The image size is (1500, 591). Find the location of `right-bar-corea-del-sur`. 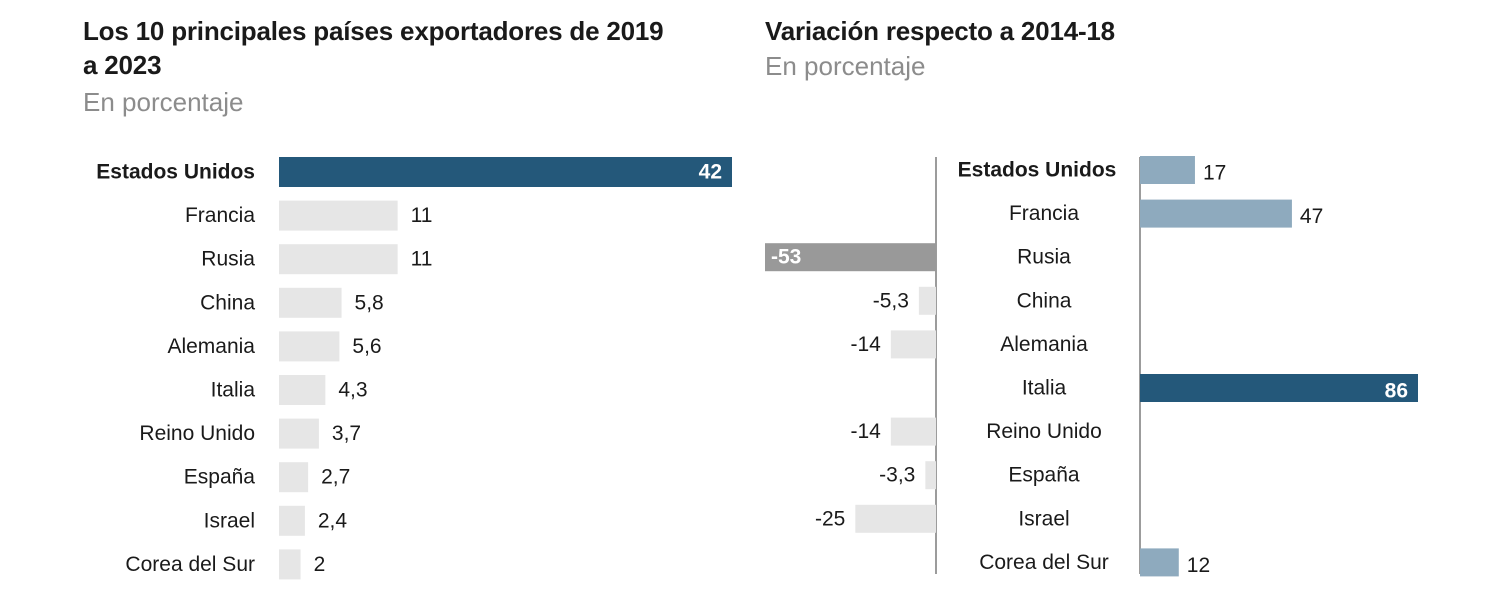

right-bar-corea-del-sur is located at coordinates (1159, 562).